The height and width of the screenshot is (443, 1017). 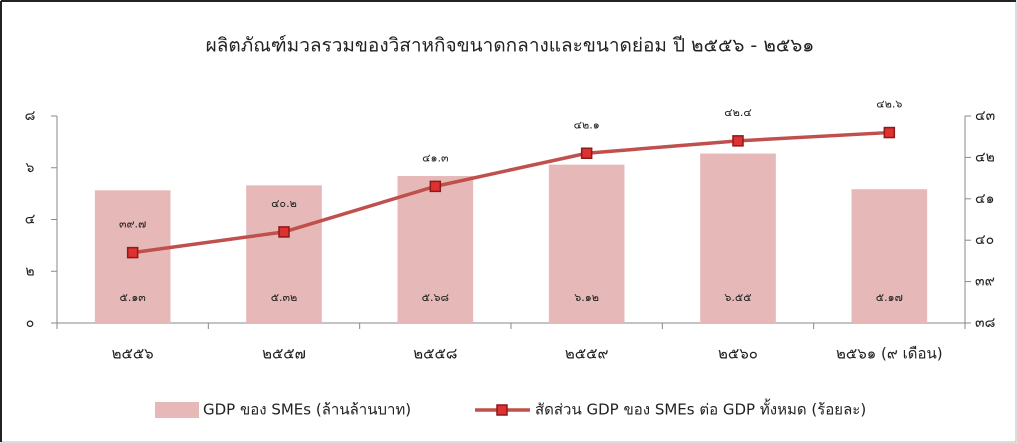 What do you see at coordinates (30, 168) in the screenshot?
I see `y-tick-label: ๖` at bounding box center [30, 168].